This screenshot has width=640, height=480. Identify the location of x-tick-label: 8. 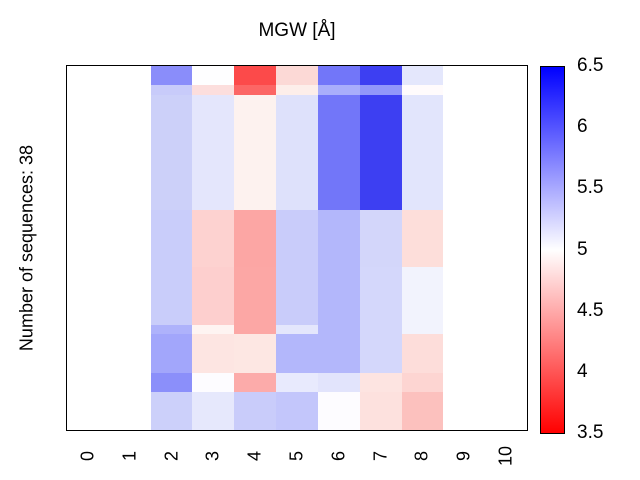
(421, 456).